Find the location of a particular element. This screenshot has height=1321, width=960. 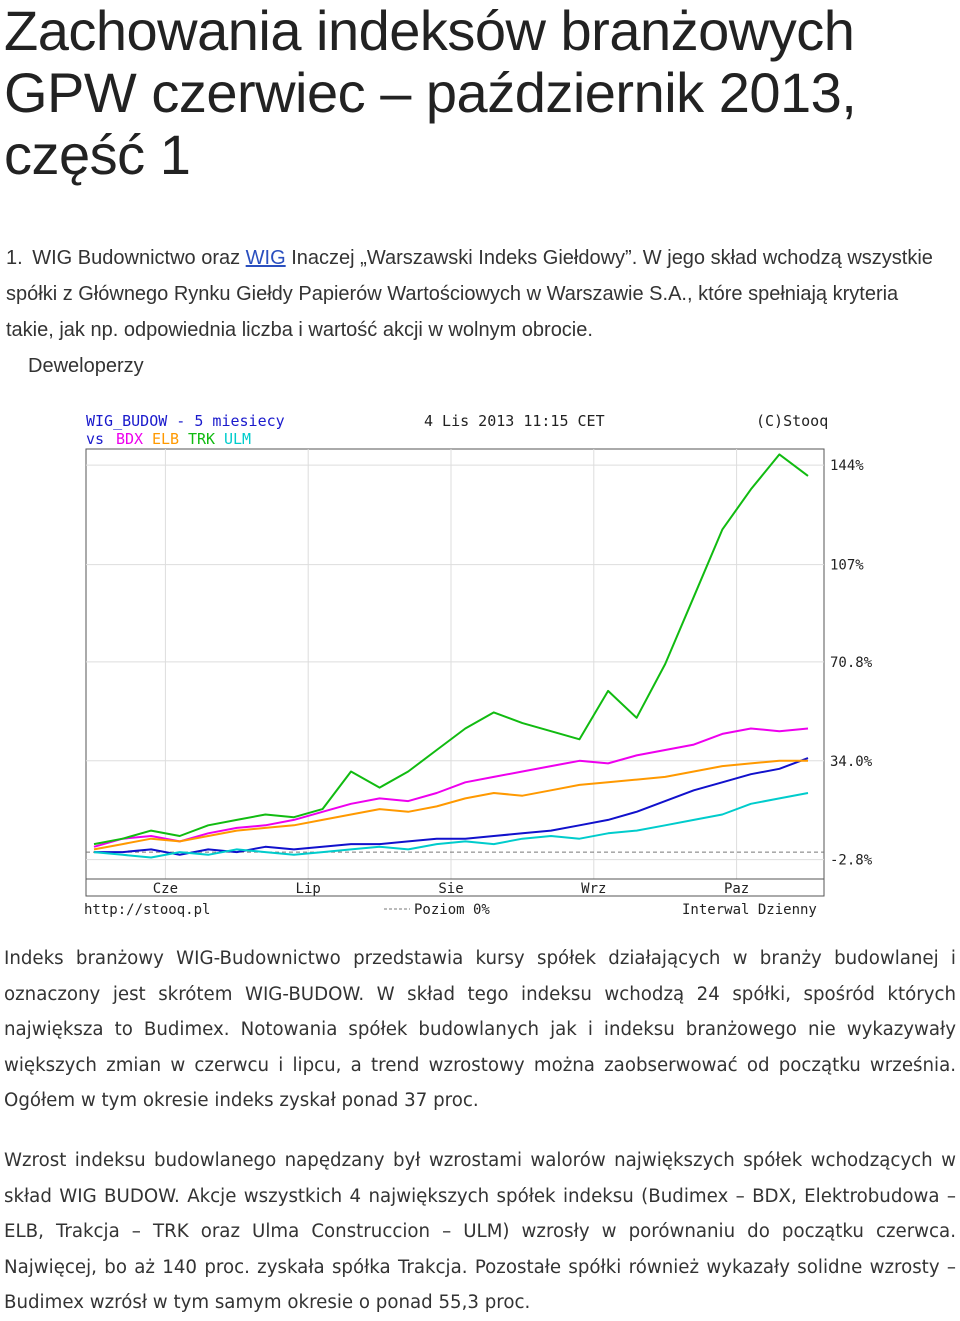

chart-legend: BDX ELB TRK ULM is located at coordinates (183, 439).